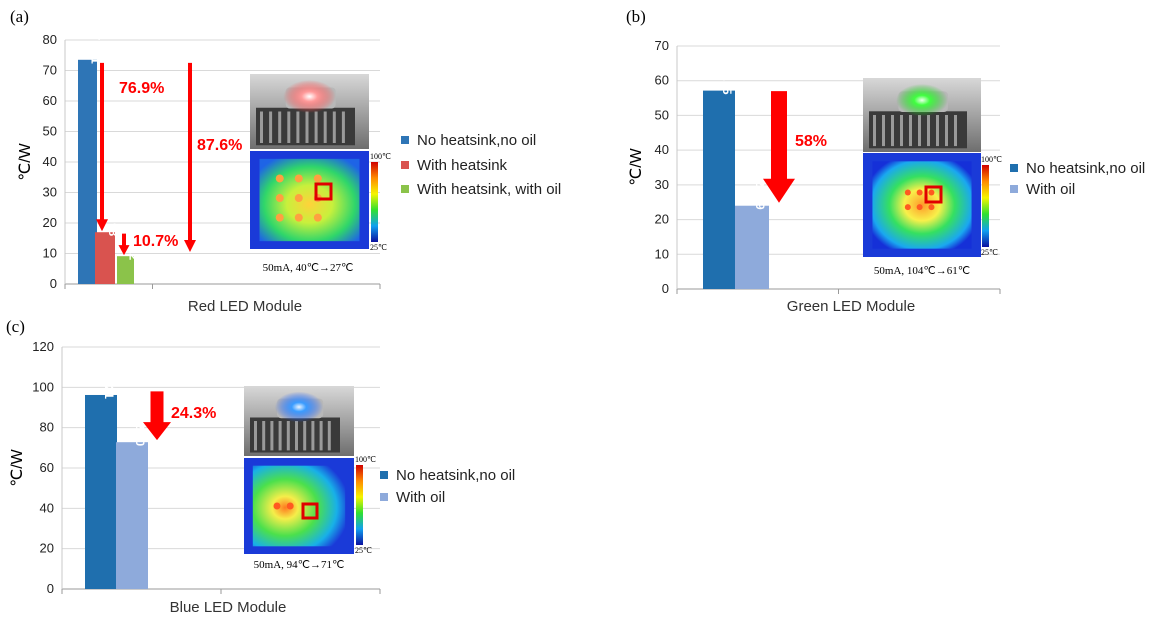  I want to click on legend-label: With heatsink, so click(462, 165).